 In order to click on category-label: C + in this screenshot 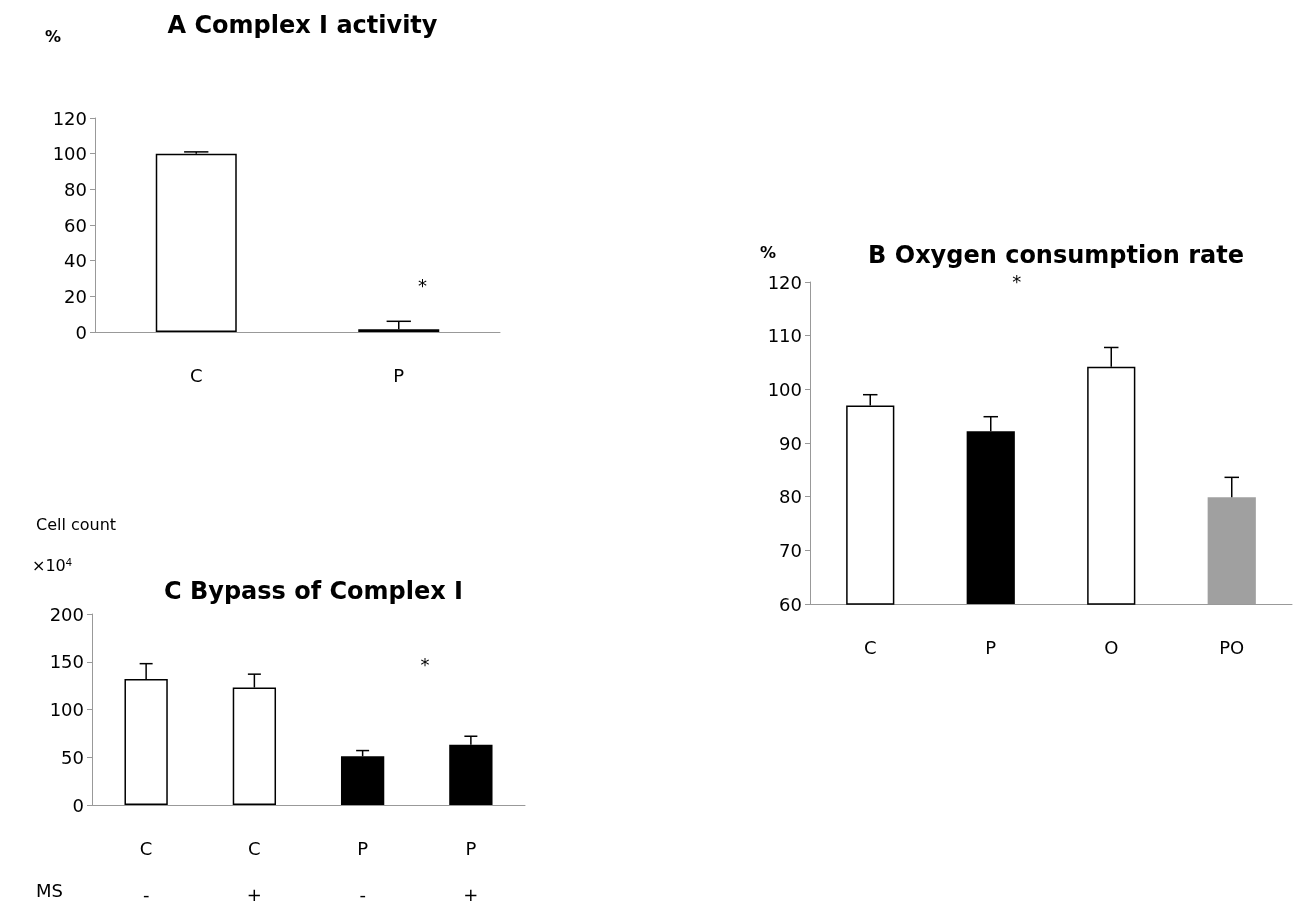, I will do `click(254, 871)`.